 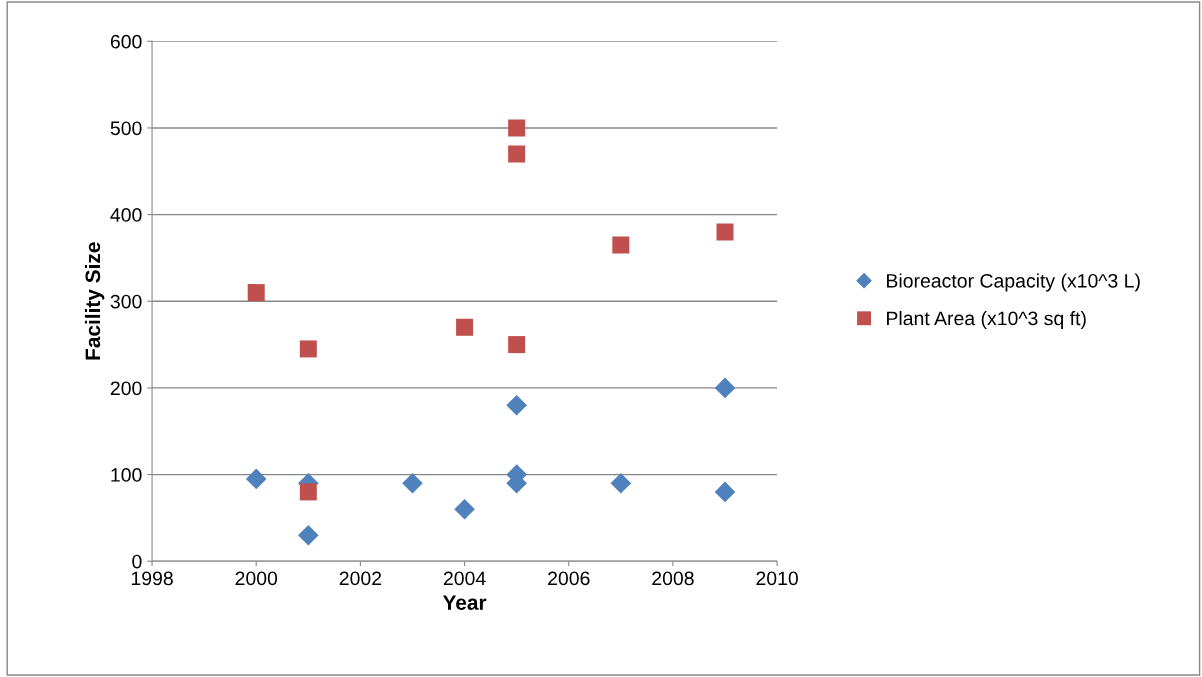 I want to click on y-tick-label: 600, so click(x=126, y=41).